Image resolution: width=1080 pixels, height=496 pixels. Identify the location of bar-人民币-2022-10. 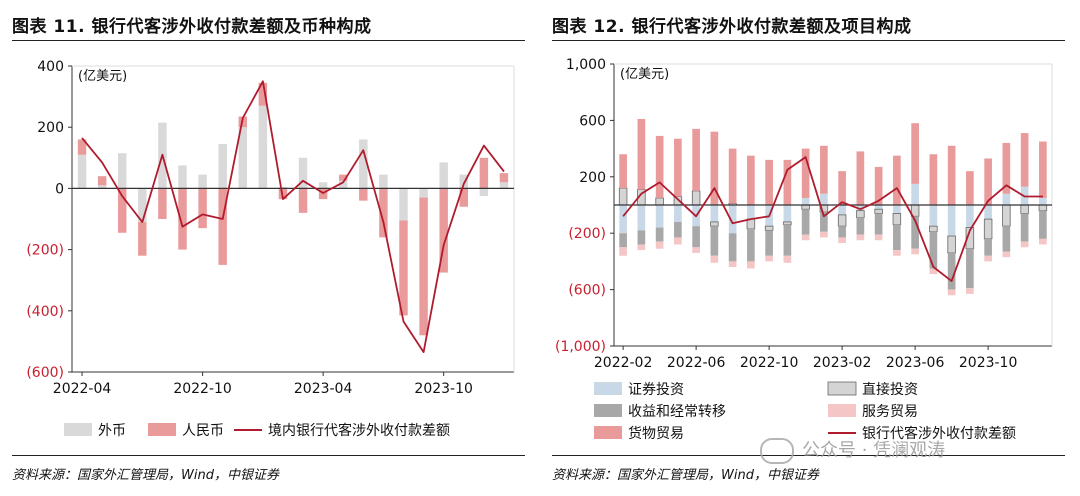
(202, 208).